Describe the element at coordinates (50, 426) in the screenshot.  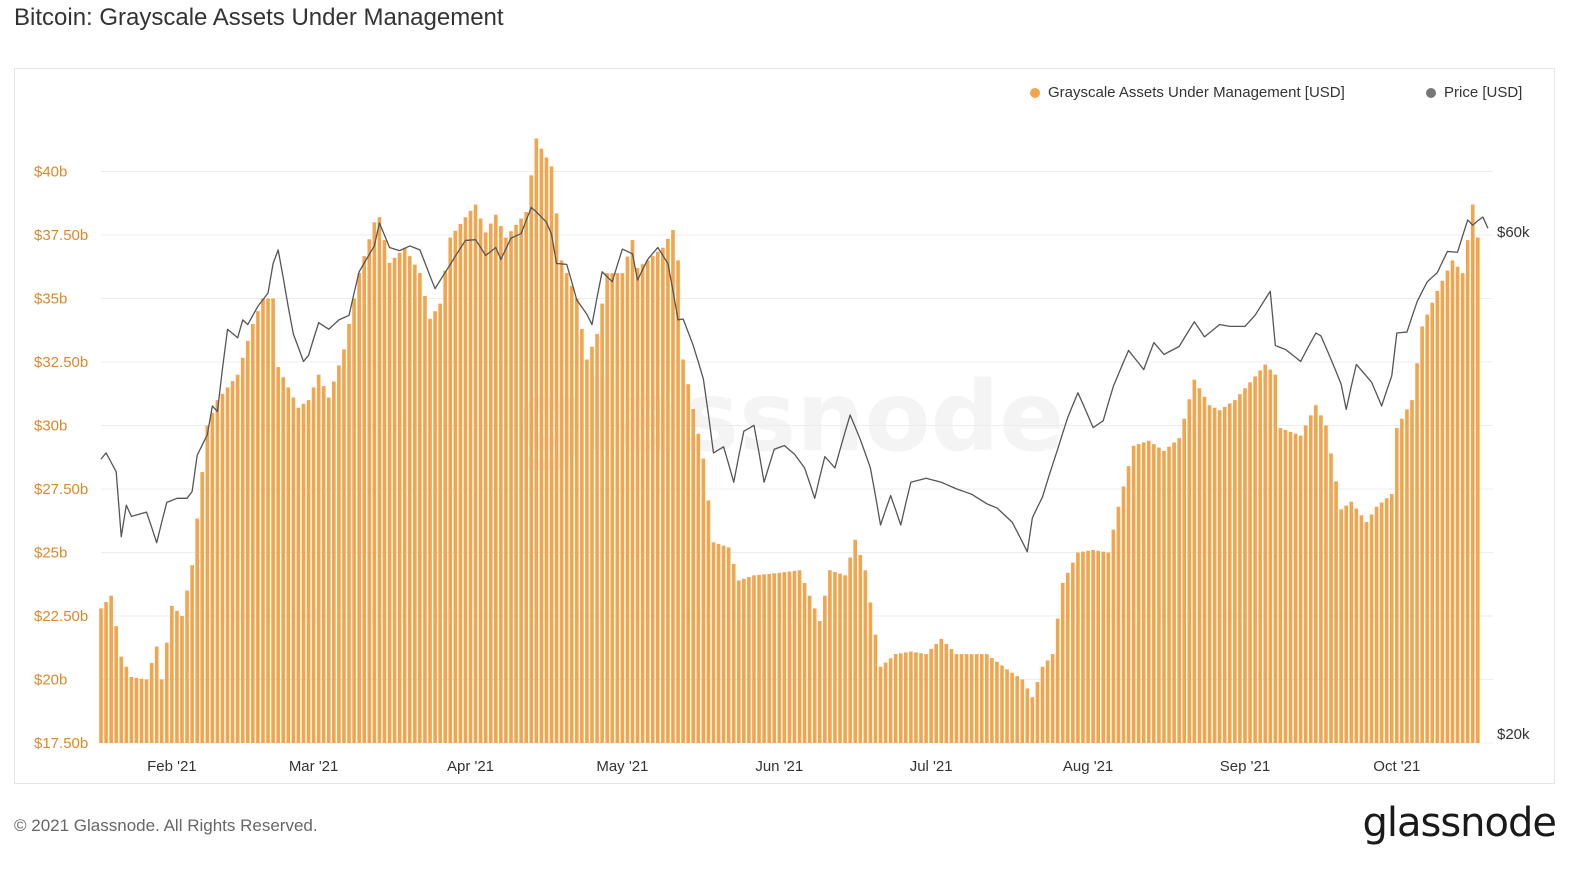
I see `left-axis-tick-label: $30b` at that location.